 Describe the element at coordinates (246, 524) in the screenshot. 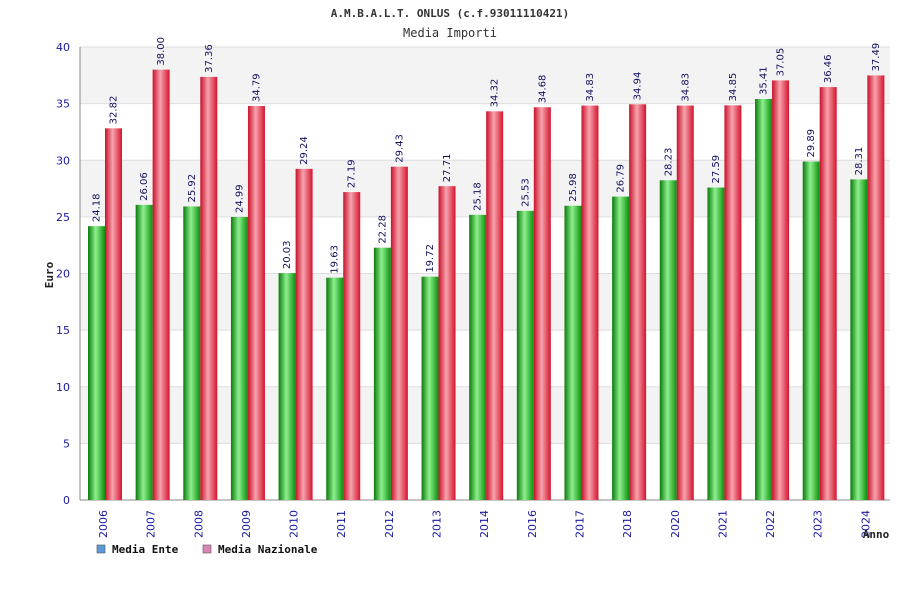

I see `x-tick-label: 2009` at that location.